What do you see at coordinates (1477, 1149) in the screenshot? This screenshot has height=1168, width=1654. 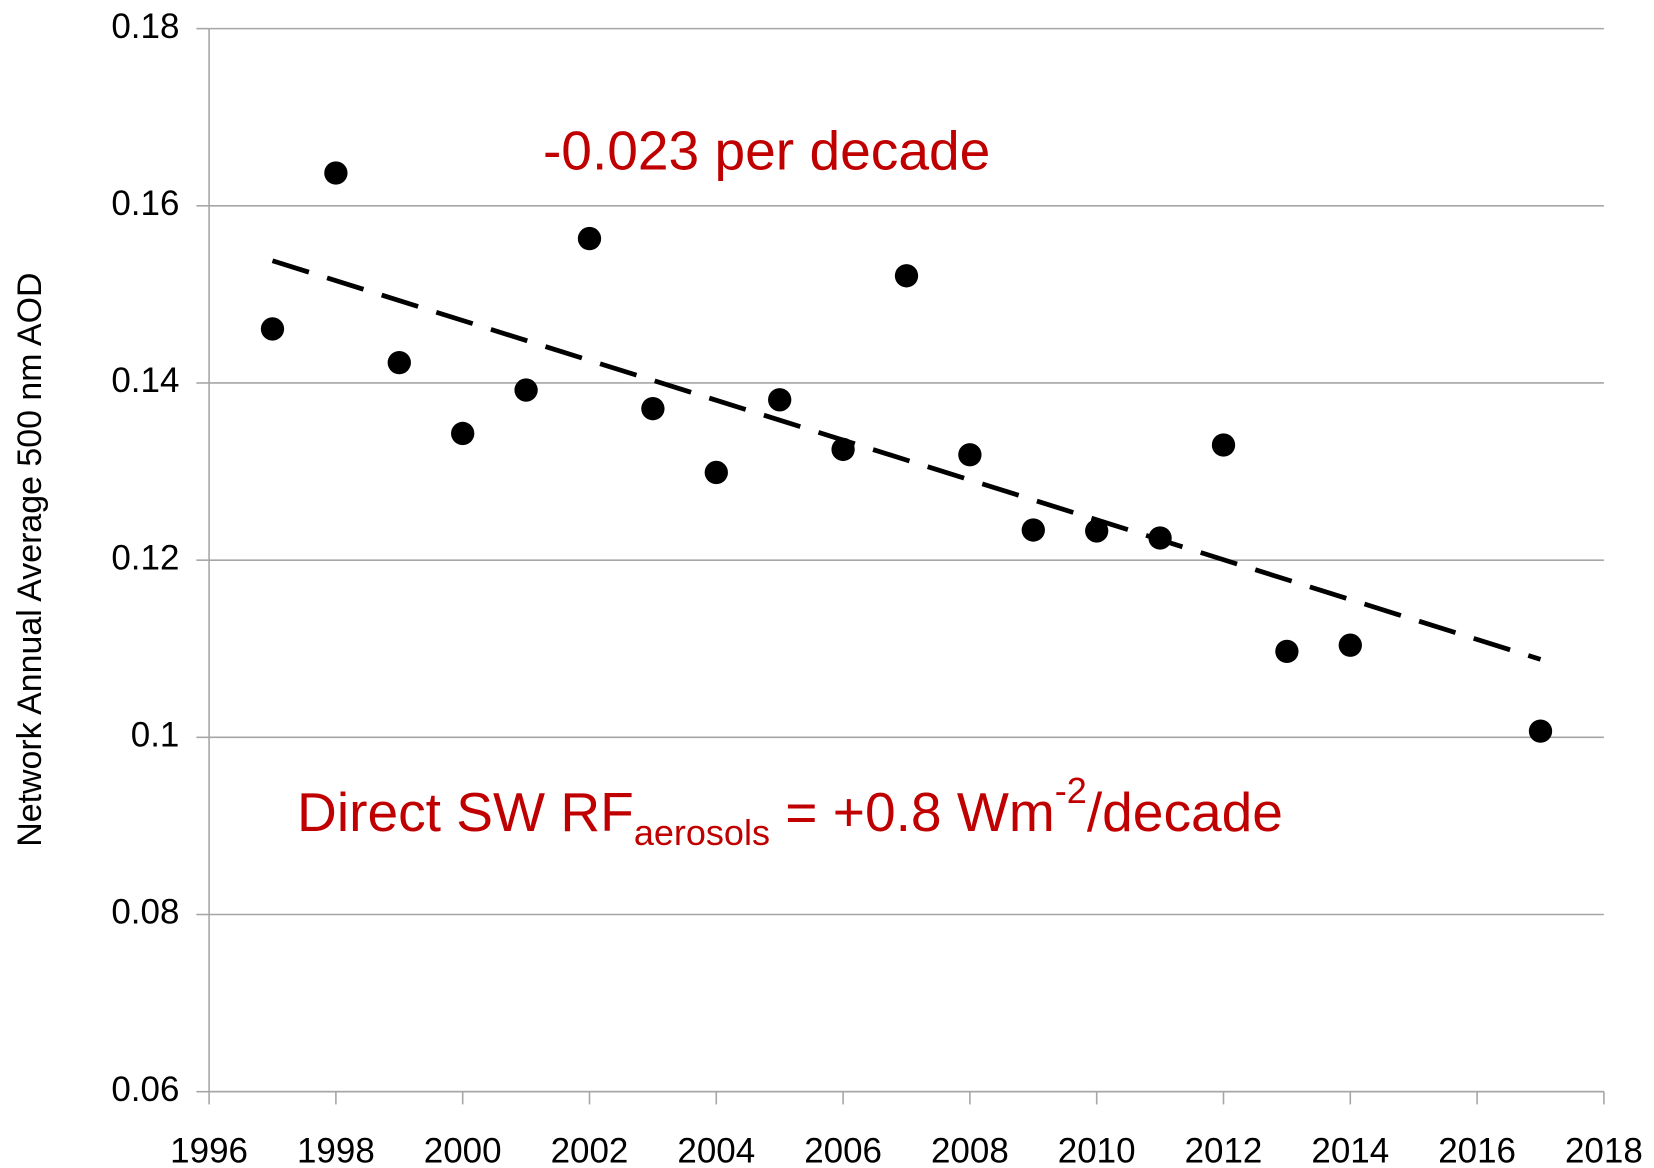 I see `x-tick-label: 2016` at bounding box center [1477, 1149].